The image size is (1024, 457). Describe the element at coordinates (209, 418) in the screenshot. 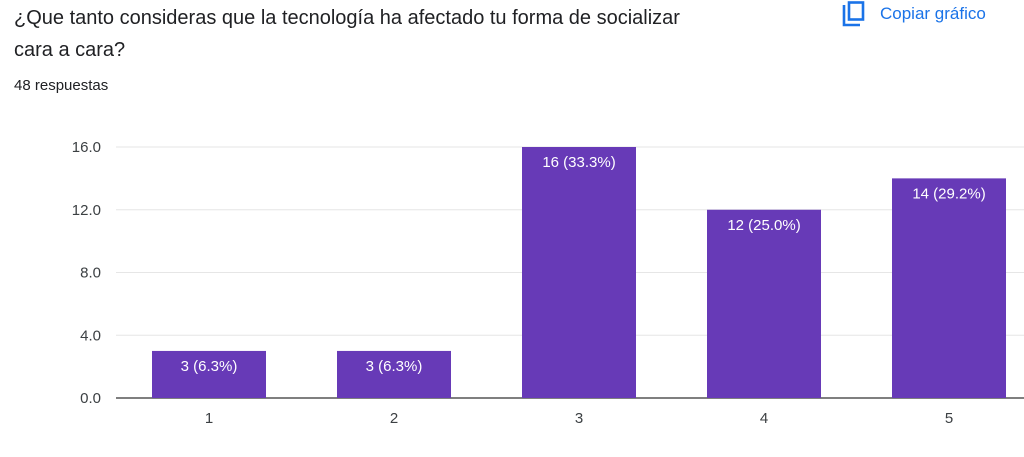

I see `x-tick-label: 1` at that location.